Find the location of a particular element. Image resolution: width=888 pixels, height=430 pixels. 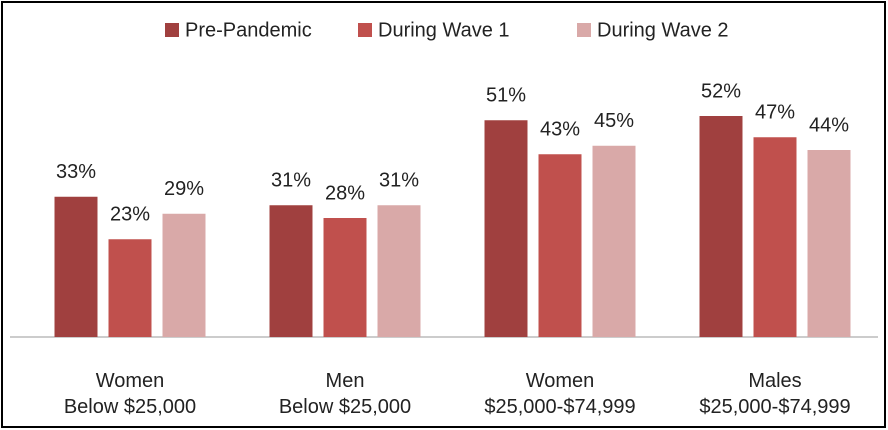

value-label: 47% is located at coordinates (775, 113).